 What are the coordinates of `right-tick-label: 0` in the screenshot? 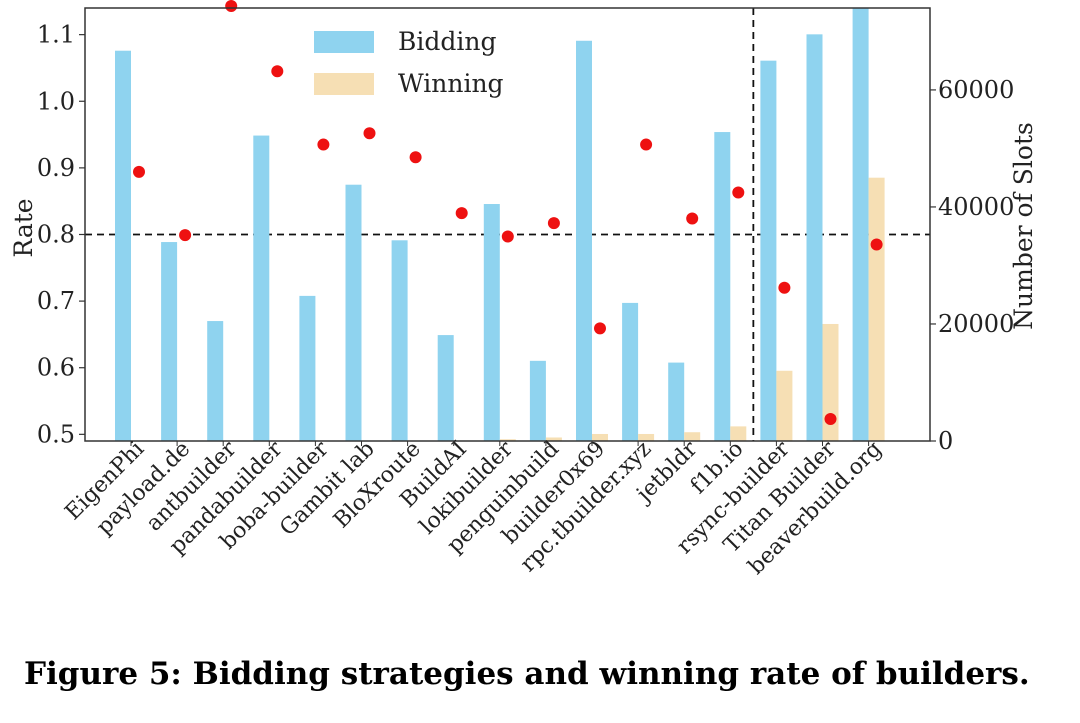 It's located at (945, 441).